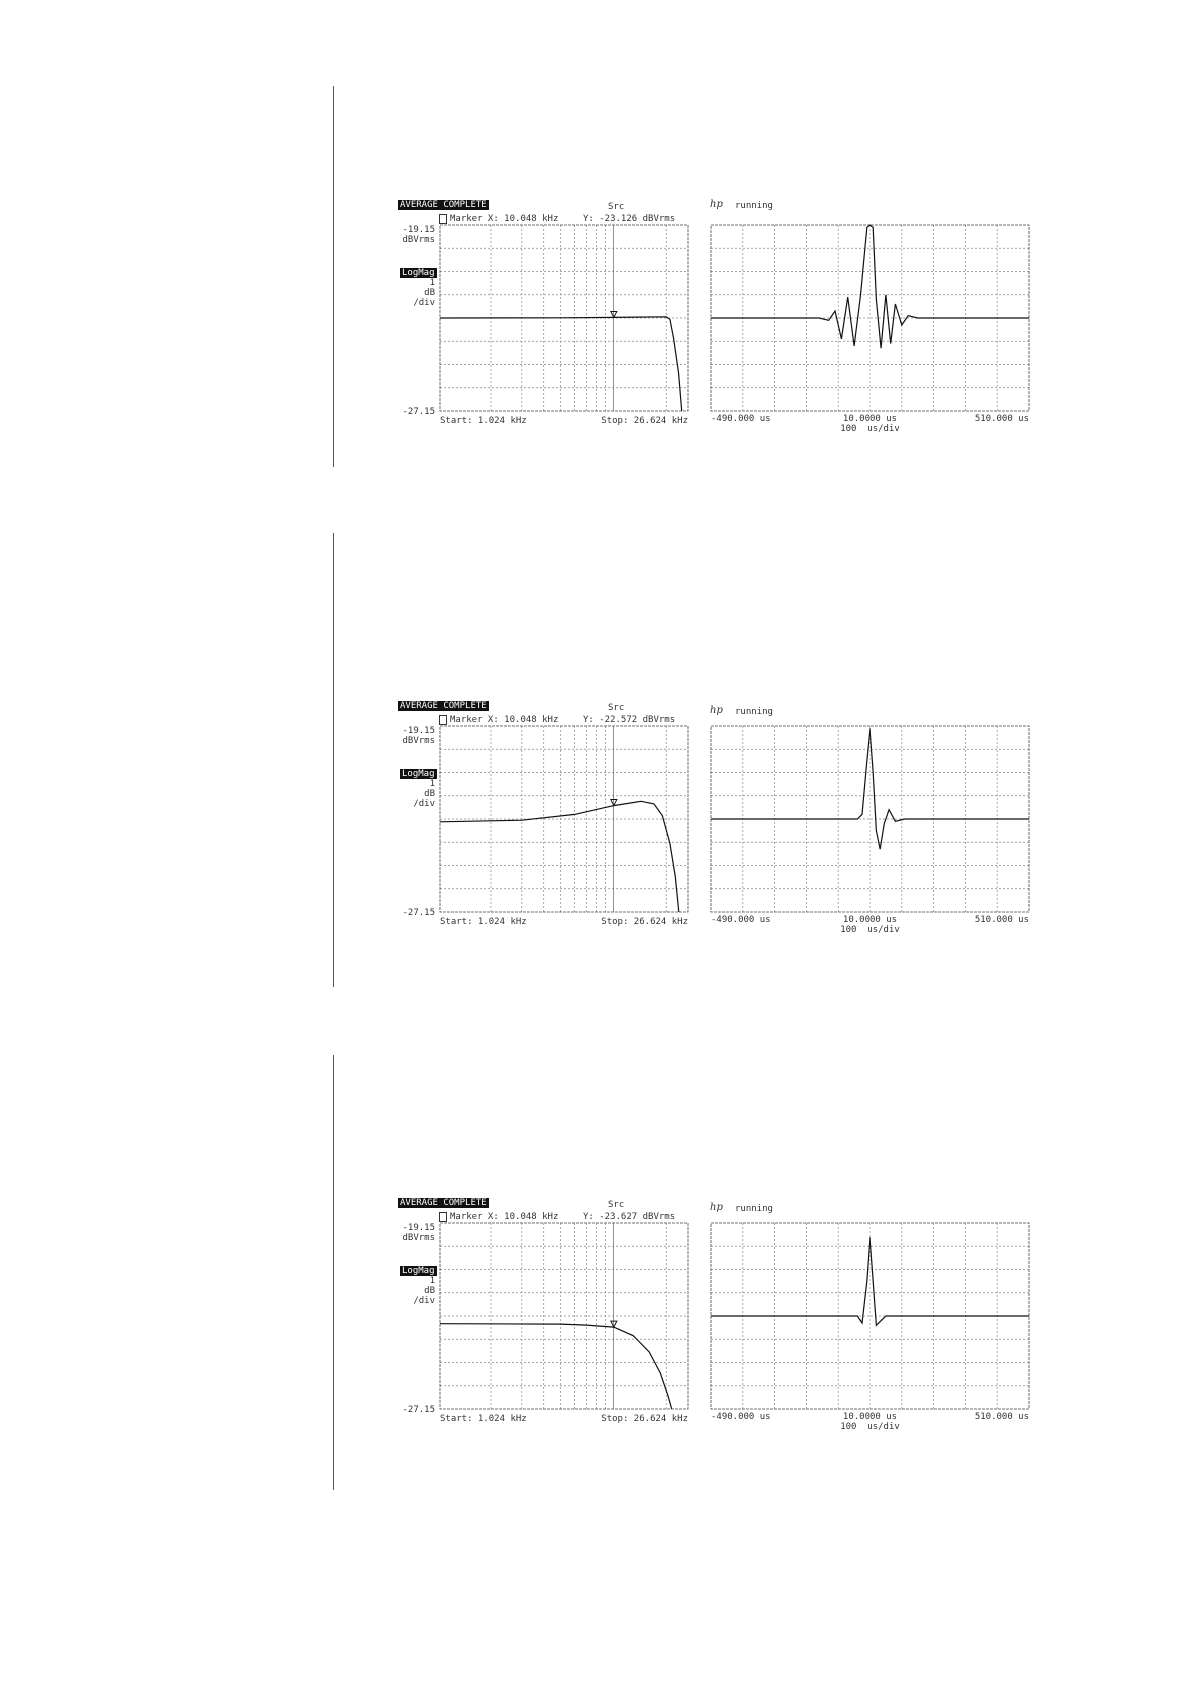 This screenshot has height=1684, width=1191. I want to click on marker-y-readout: Y: -23.126 dBVrms, so click(629, 219).